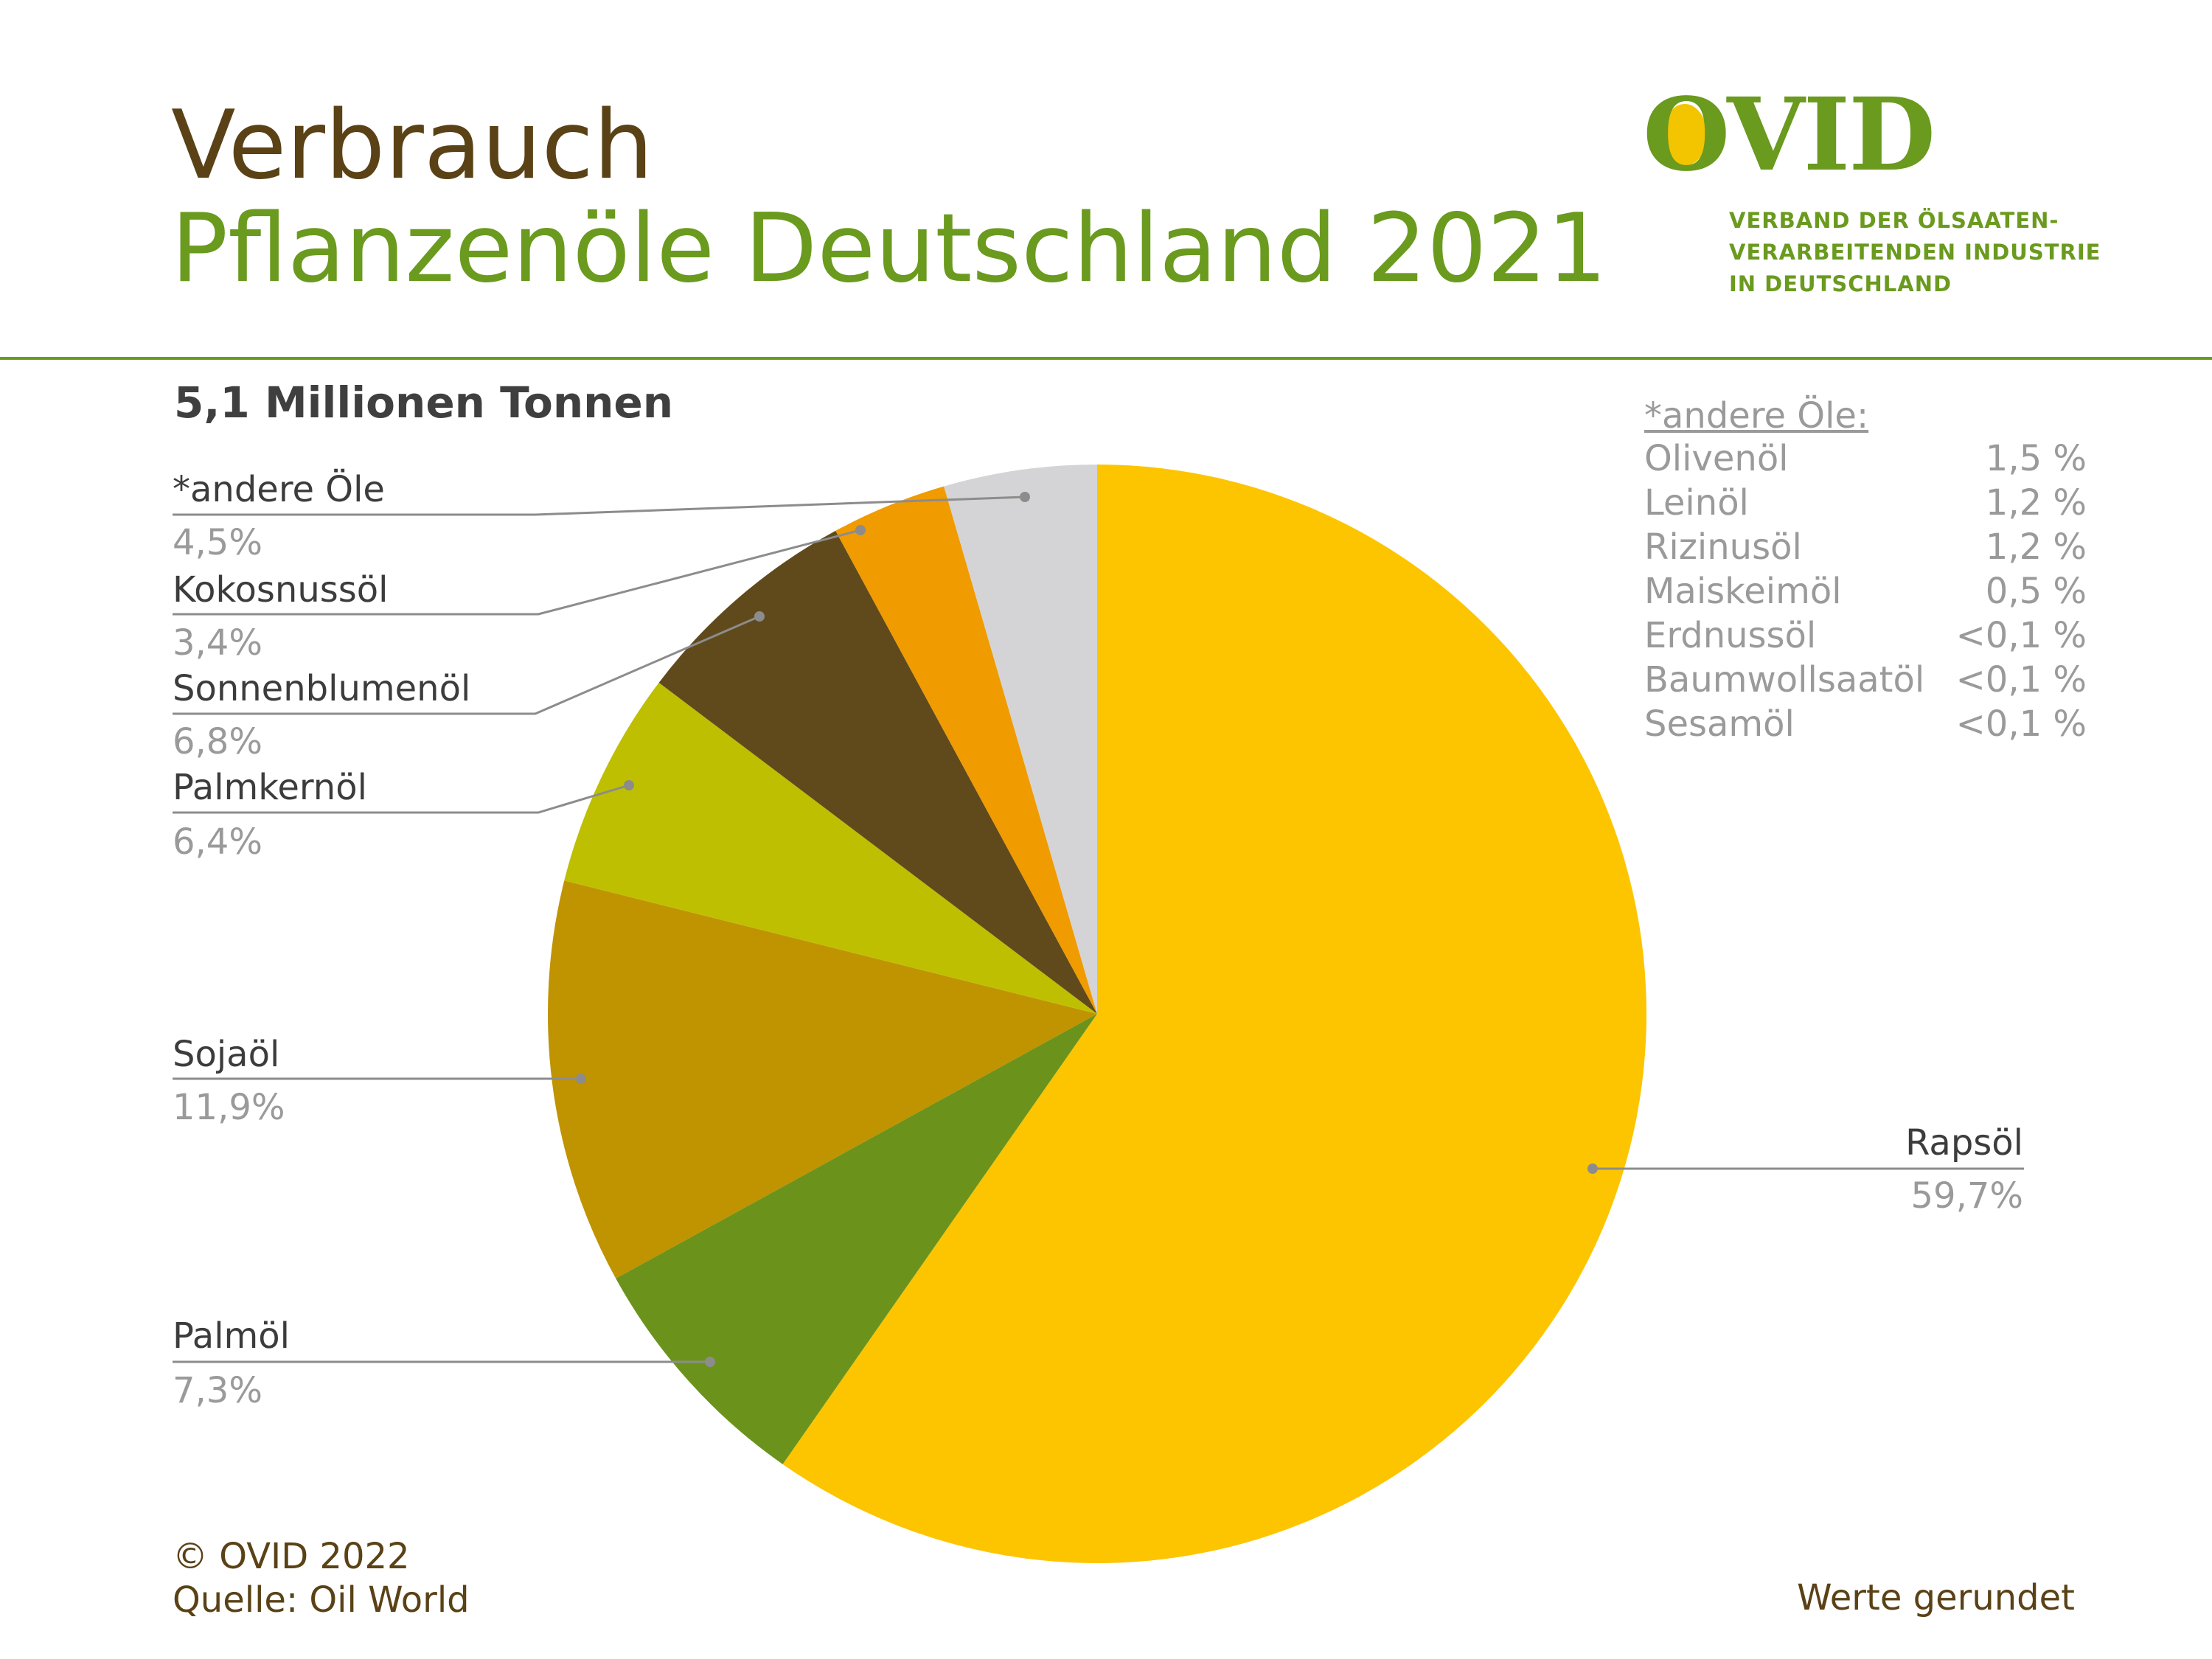 Image resolution: width=2212 pixels, height=1659 pixels. I want to click on slice-label-palm: Palmöl, so click(231, 1336).